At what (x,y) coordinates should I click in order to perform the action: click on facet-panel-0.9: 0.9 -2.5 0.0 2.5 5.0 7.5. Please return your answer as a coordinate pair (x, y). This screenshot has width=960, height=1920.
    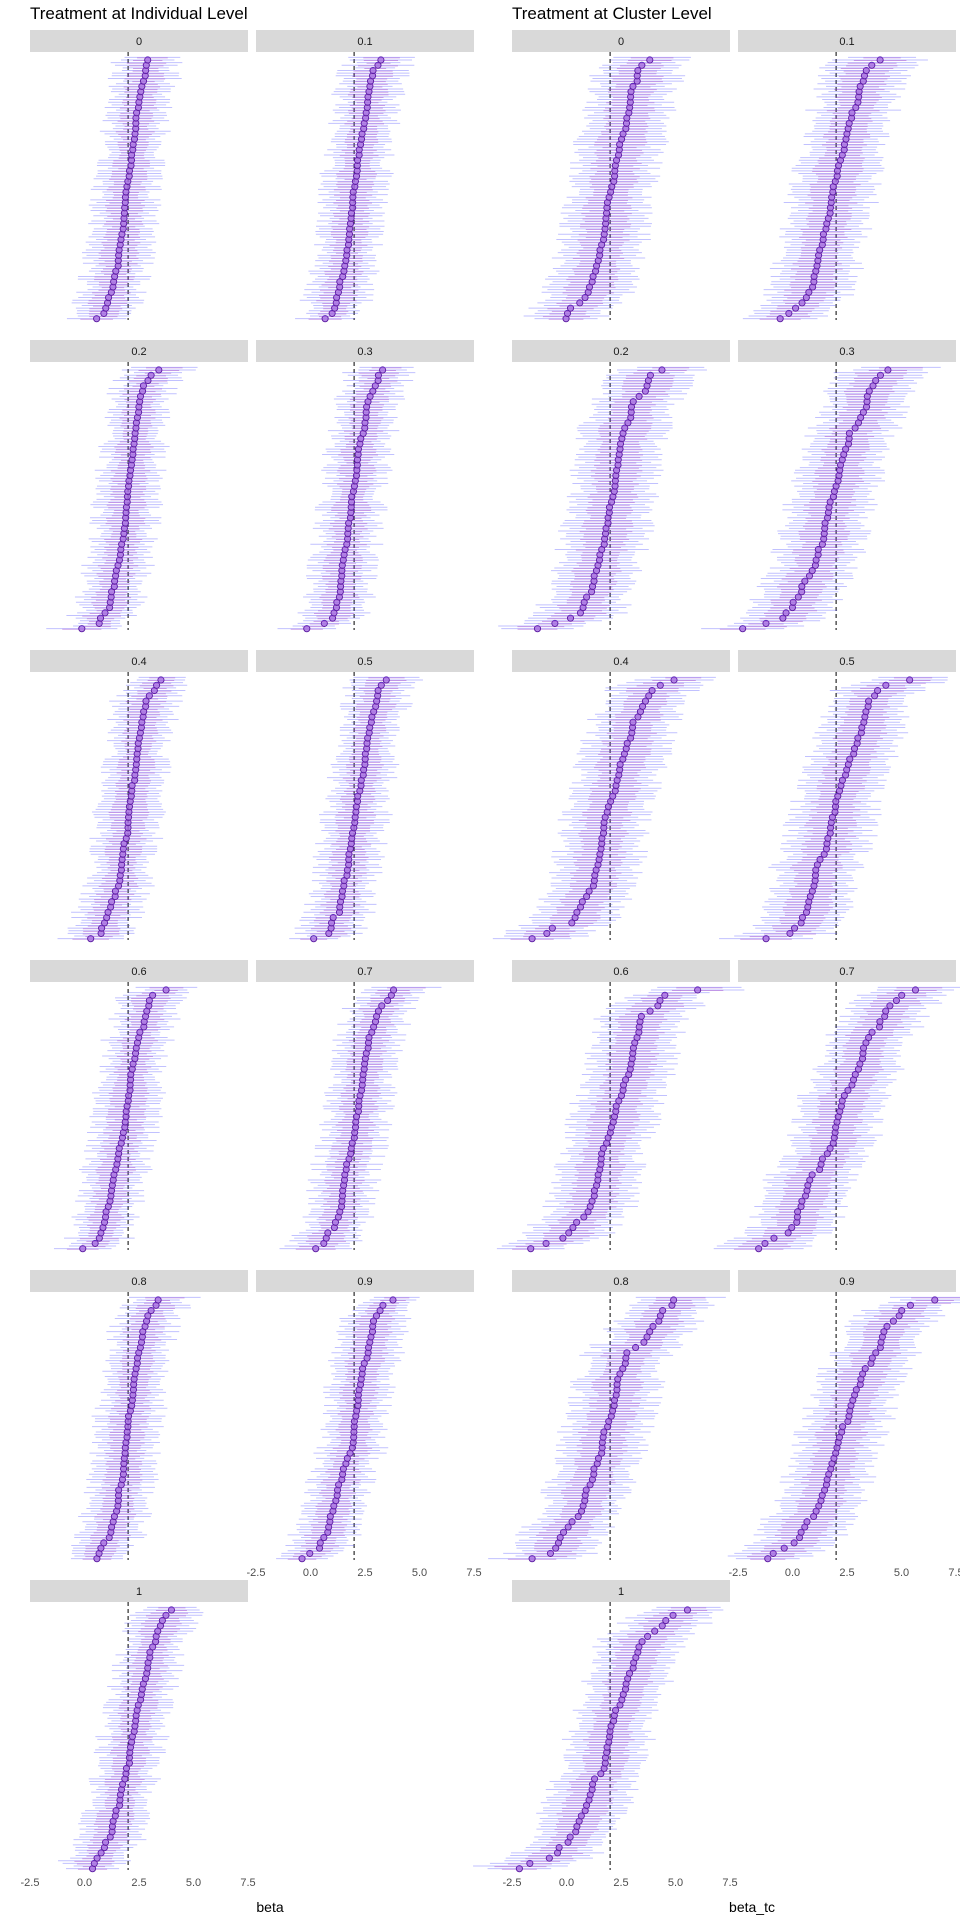
    Looking at the image, I should click on (364, 1424).